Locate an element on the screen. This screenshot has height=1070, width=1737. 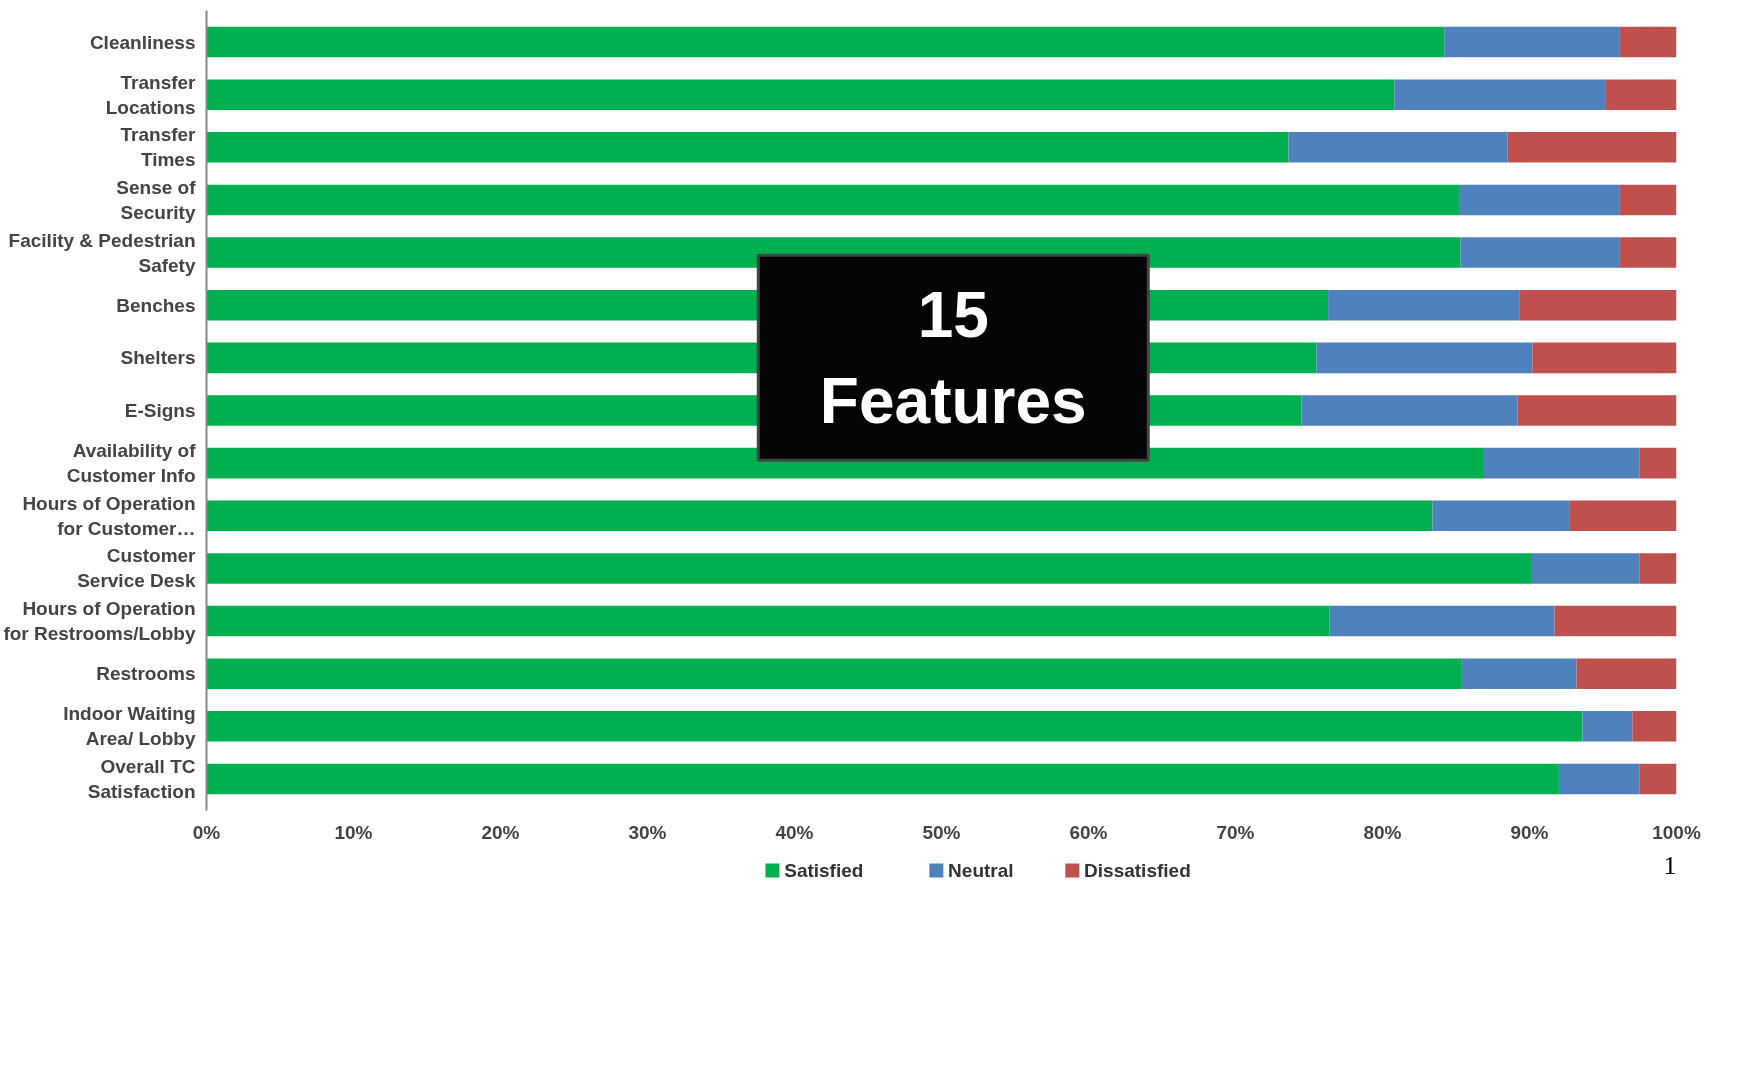
y-tick-label: Shelters is located at coordinates (158, 358).